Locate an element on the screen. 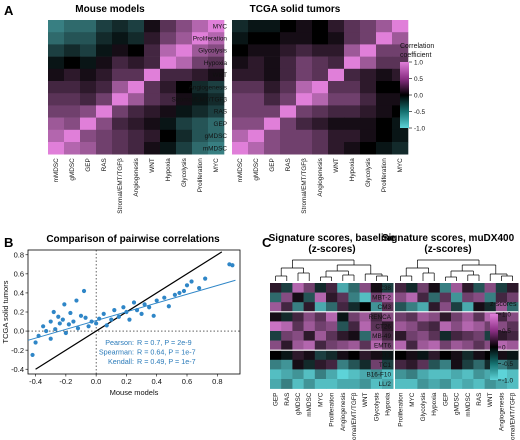  row-label: 4T1 is located at coordinates (385, 355).